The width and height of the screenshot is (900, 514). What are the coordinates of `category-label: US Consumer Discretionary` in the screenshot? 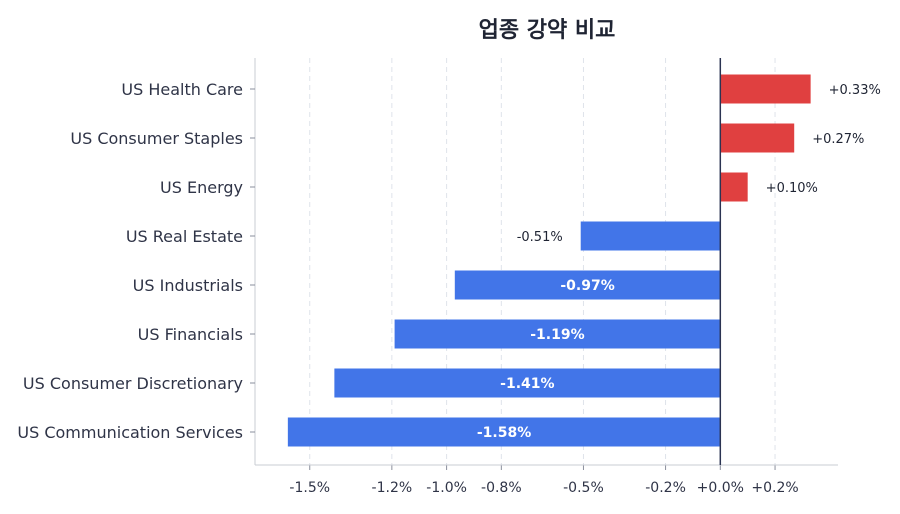 It's located at (133, 383).